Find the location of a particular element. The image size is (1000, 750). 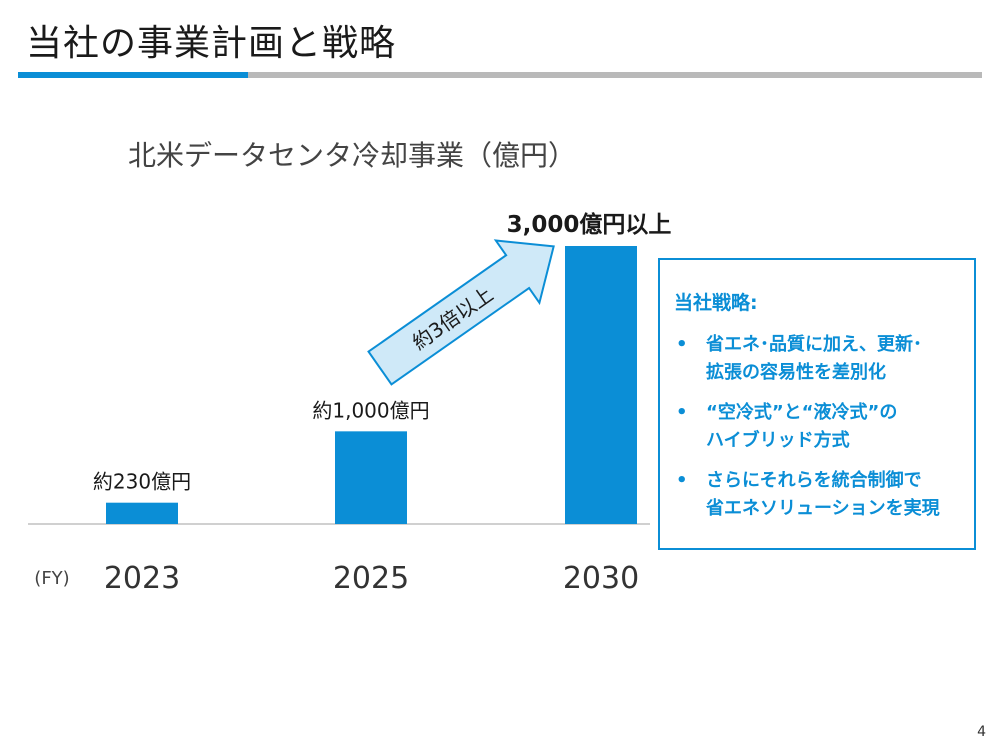

x-axis-label: (FY) is located at coordinates (51, 578).